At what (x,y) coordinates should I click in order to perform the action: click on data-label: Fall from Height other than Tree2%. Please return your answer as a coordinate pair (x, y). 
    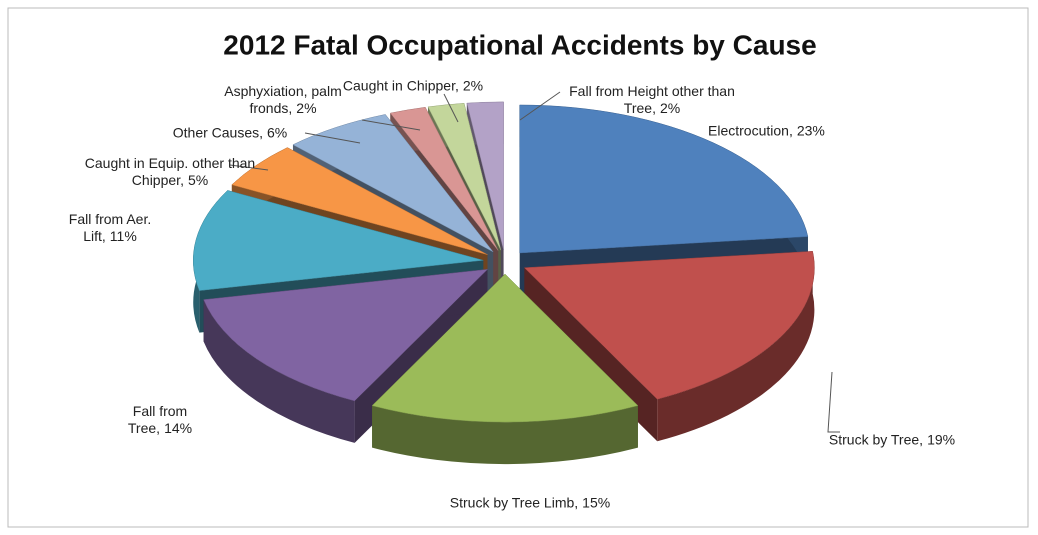
    Looking at the image, I should click on (652, 100).